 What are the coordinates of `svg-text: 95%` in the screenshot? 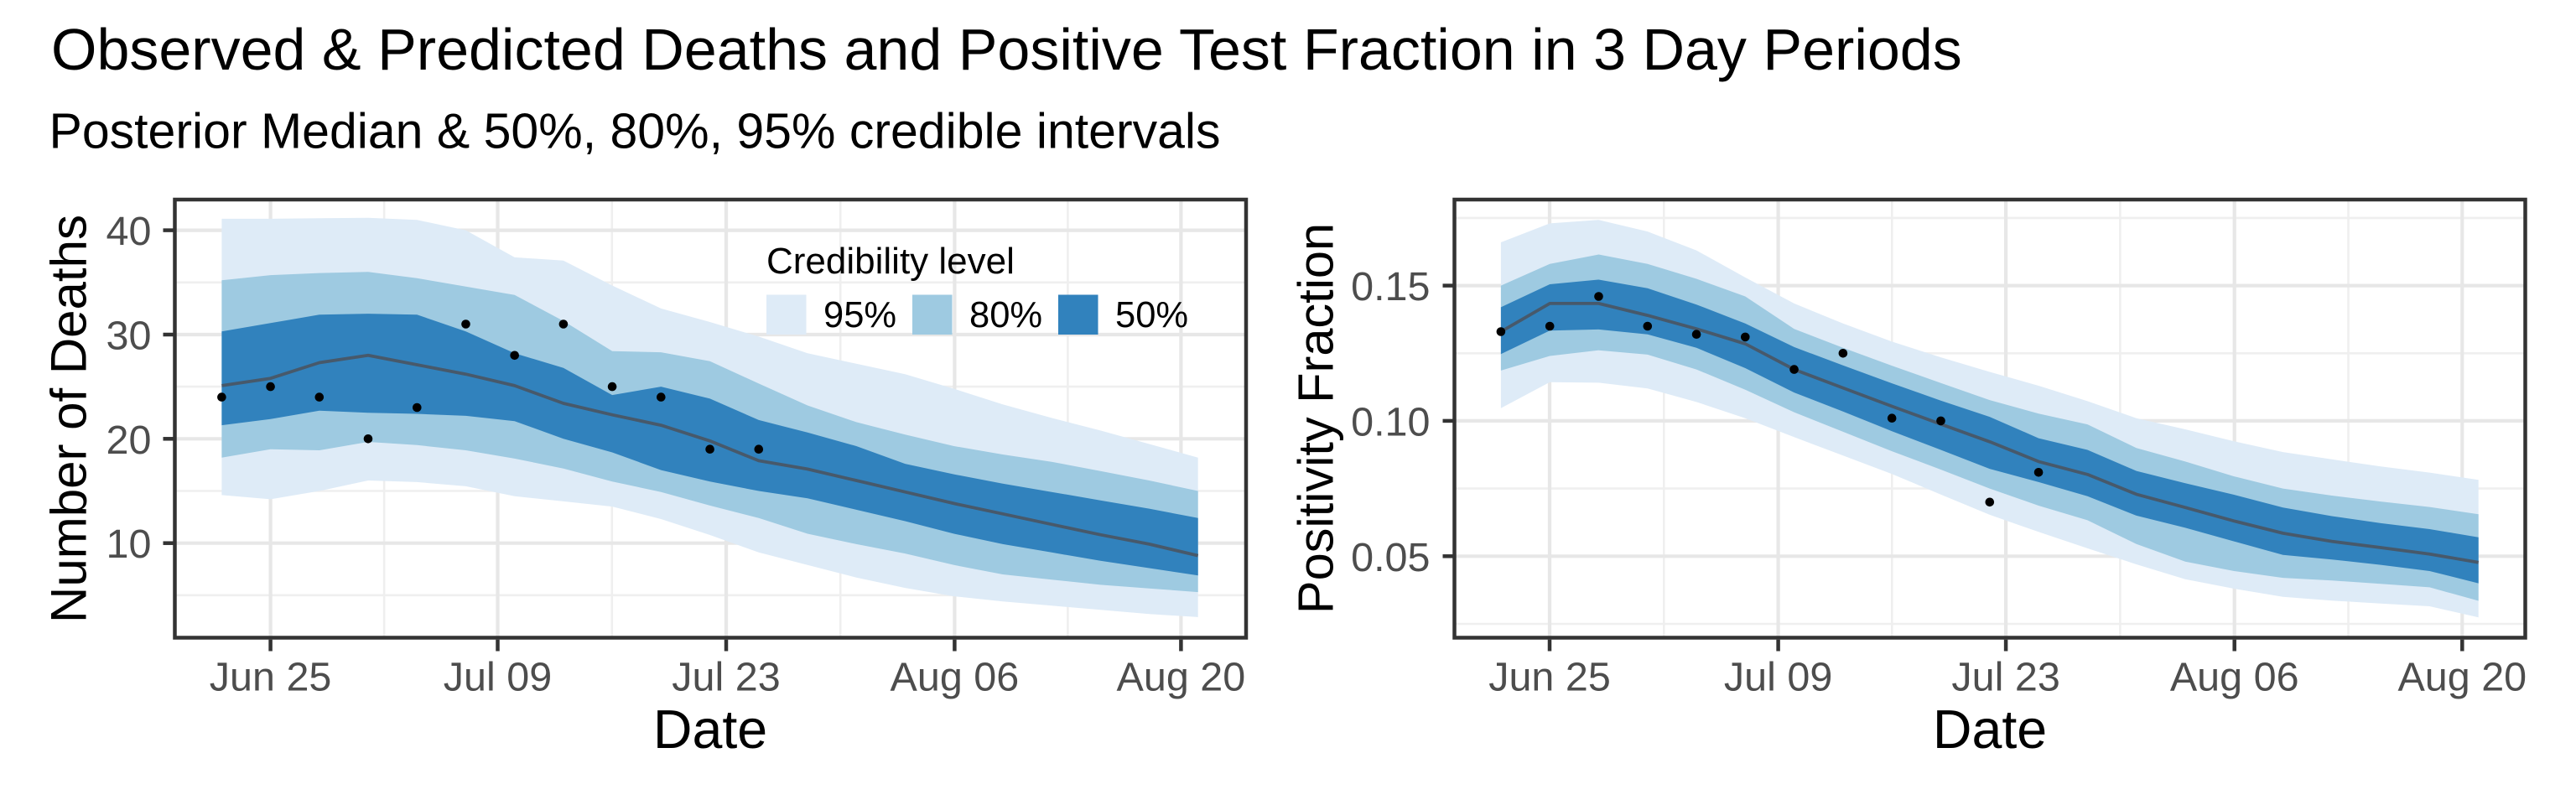 It's located at (859, 315).